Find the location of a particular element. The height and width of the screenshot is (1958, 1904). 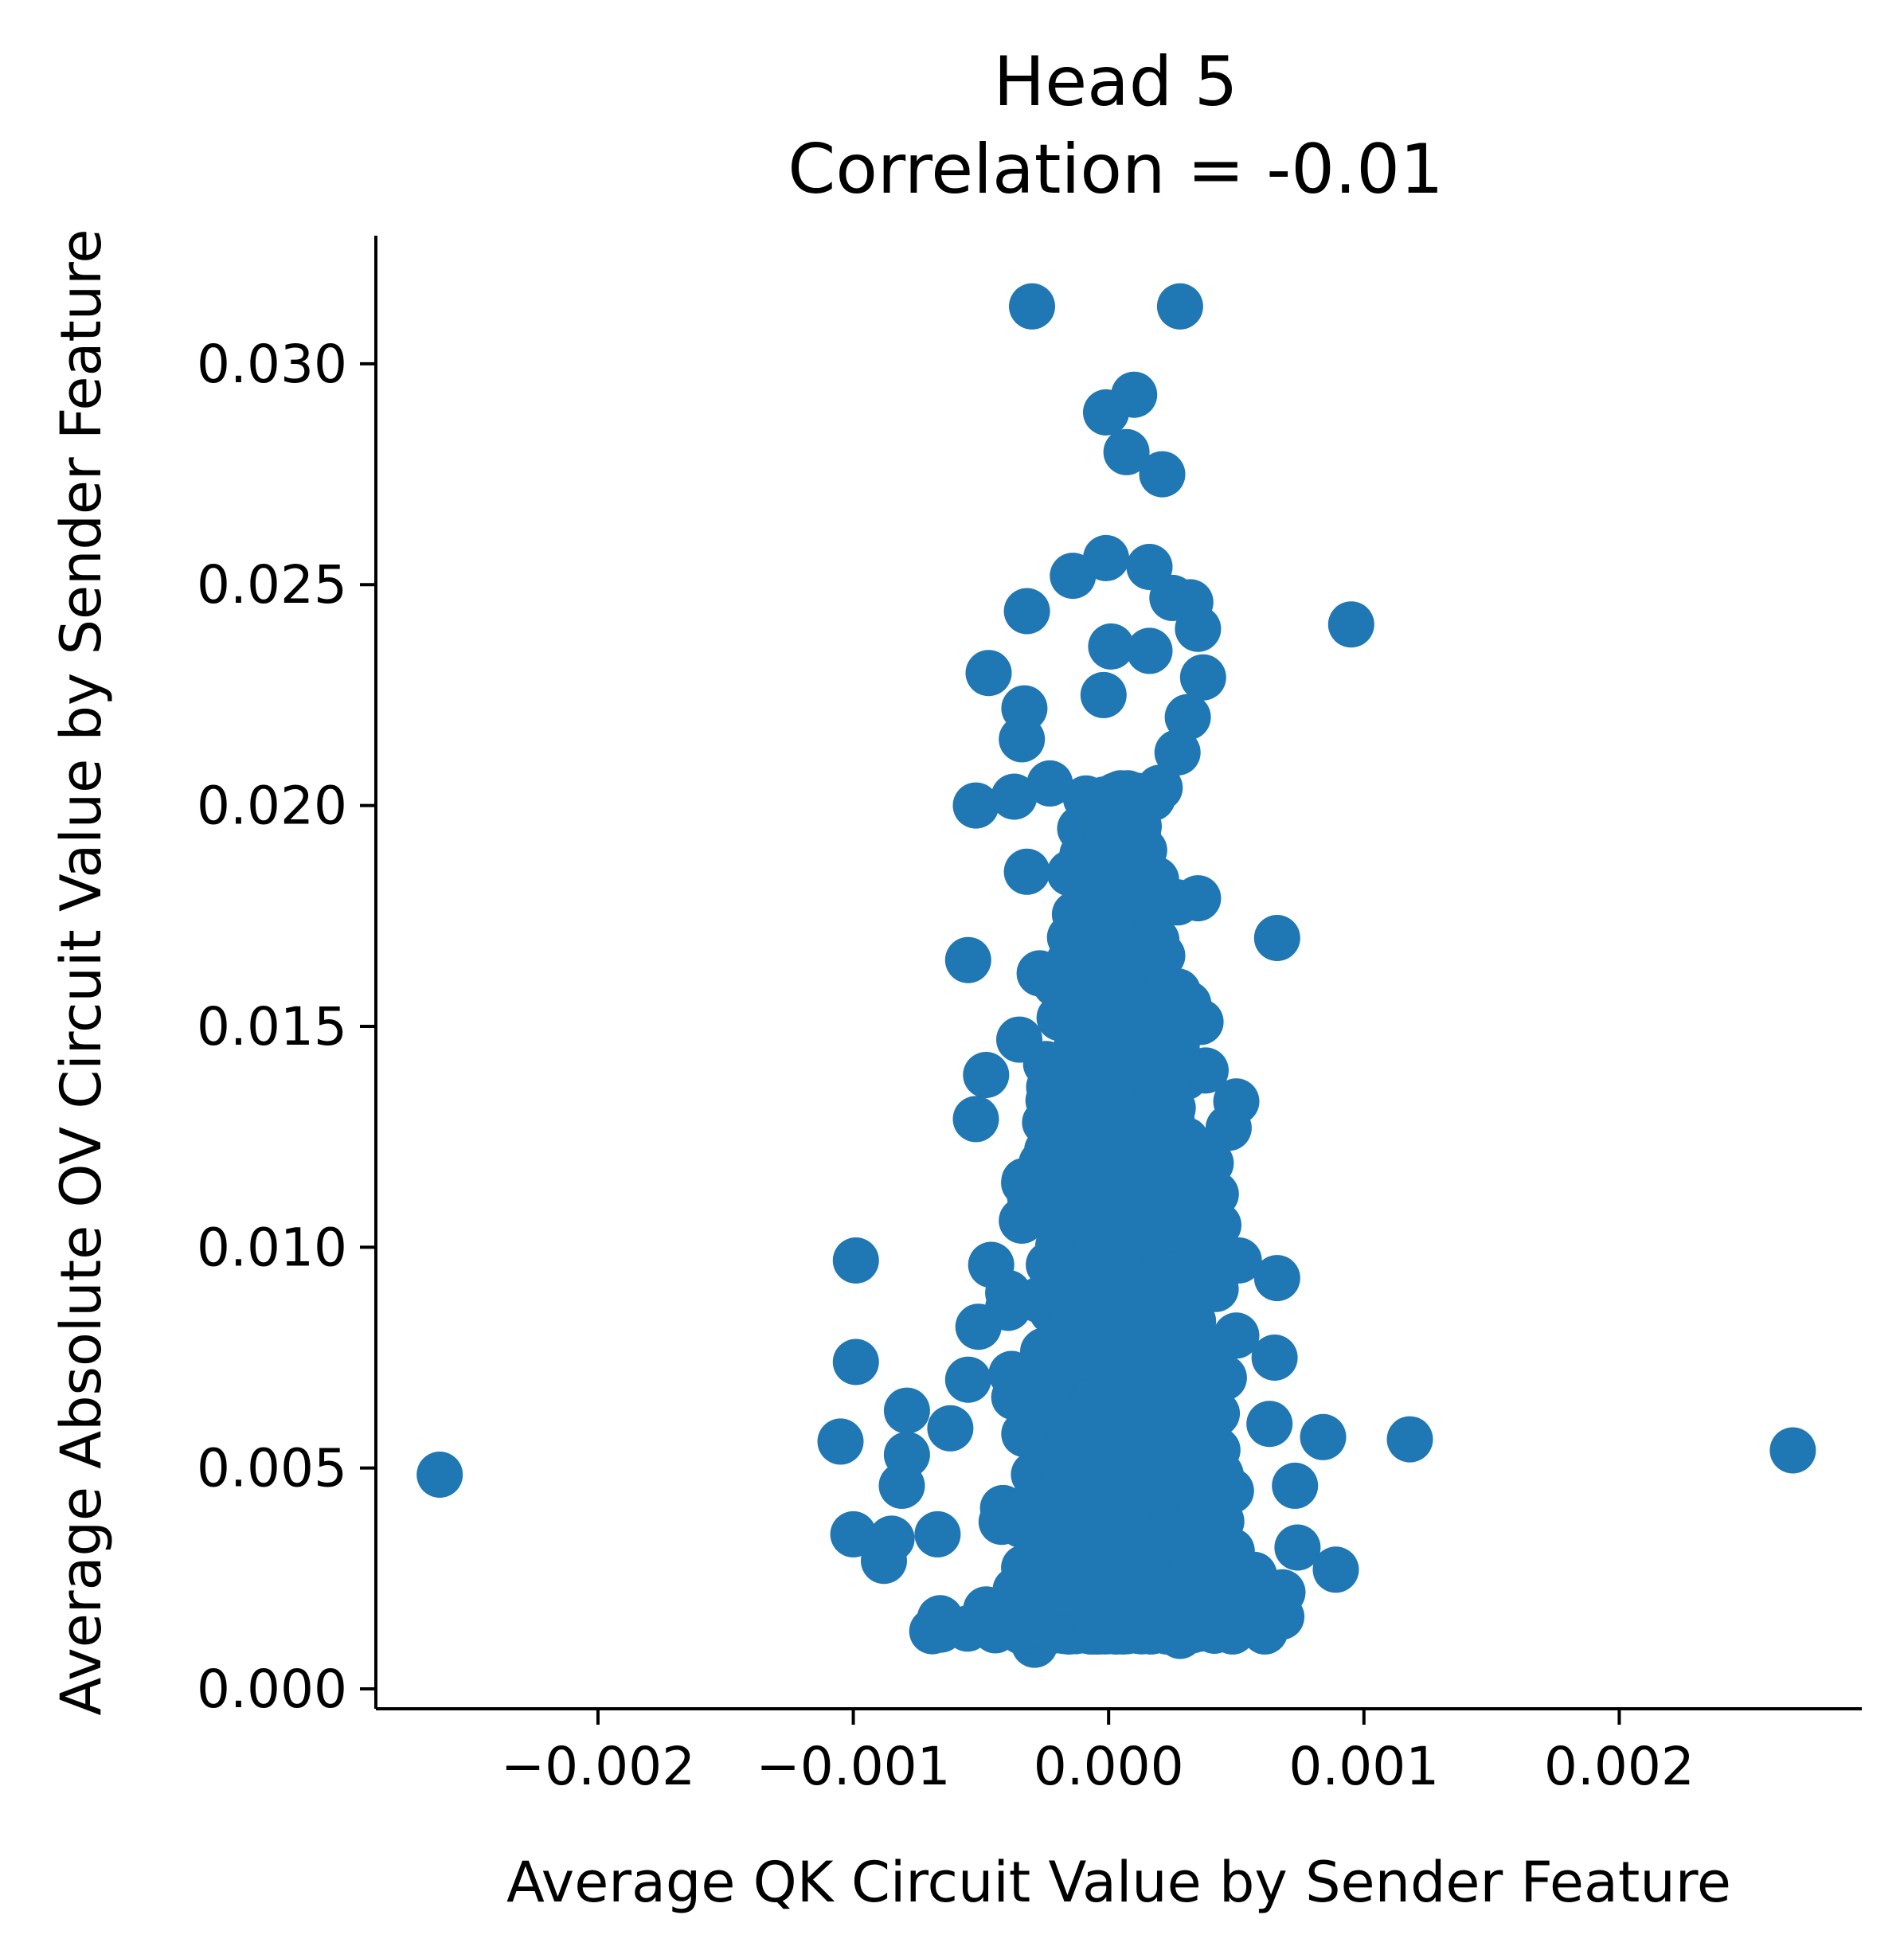

y-tick-label: 0.025 is located at coordinates (272, 585).